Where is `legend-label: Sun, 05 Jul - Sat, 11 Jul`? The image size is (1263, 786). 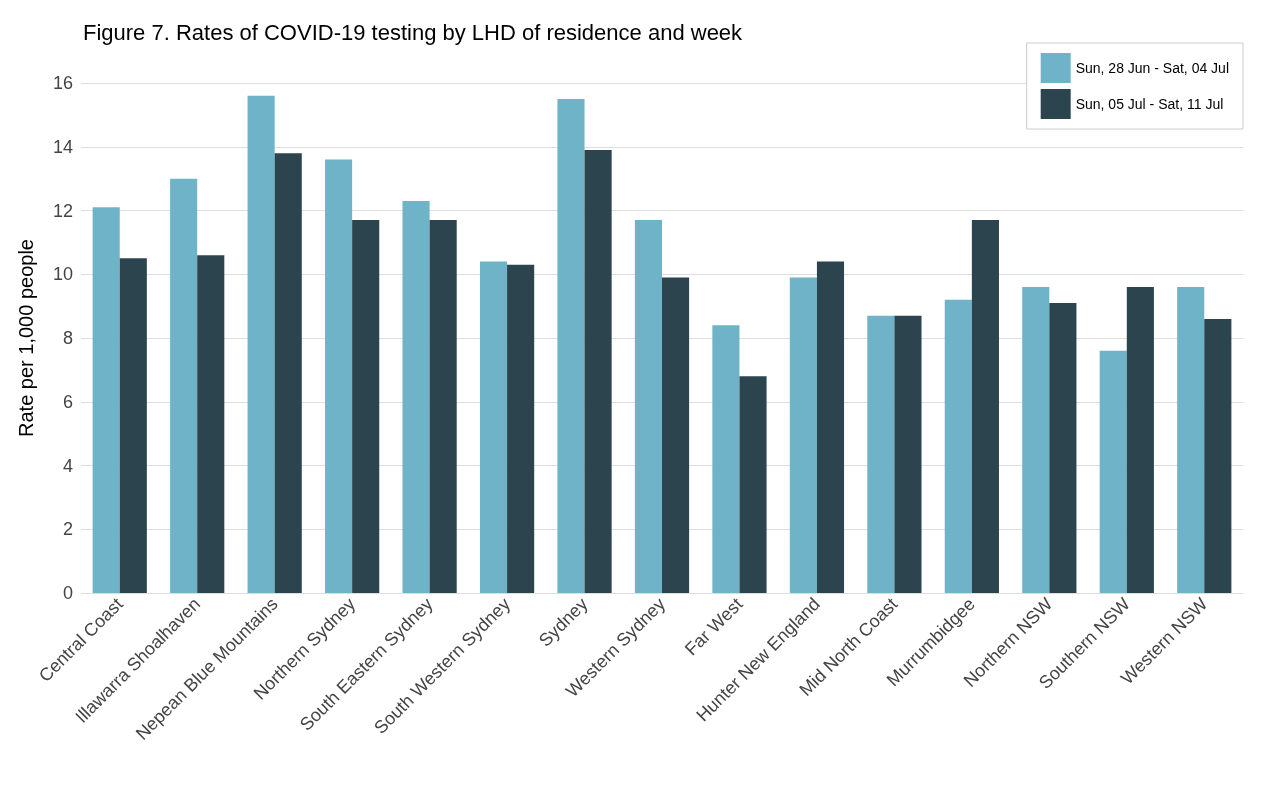 legend-label: Sun, 05 Jul - Sat, 11 Jul is located at coordinates (1149, 104).